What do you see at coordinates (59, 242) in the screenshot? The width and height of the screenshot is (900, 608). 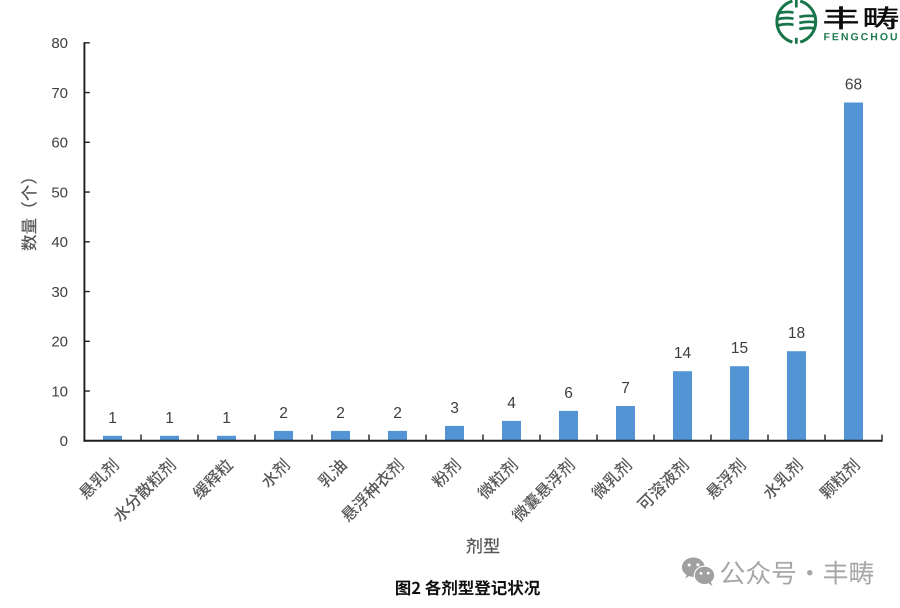 I see `svg-text: 40` at bounding box center [59, 242].